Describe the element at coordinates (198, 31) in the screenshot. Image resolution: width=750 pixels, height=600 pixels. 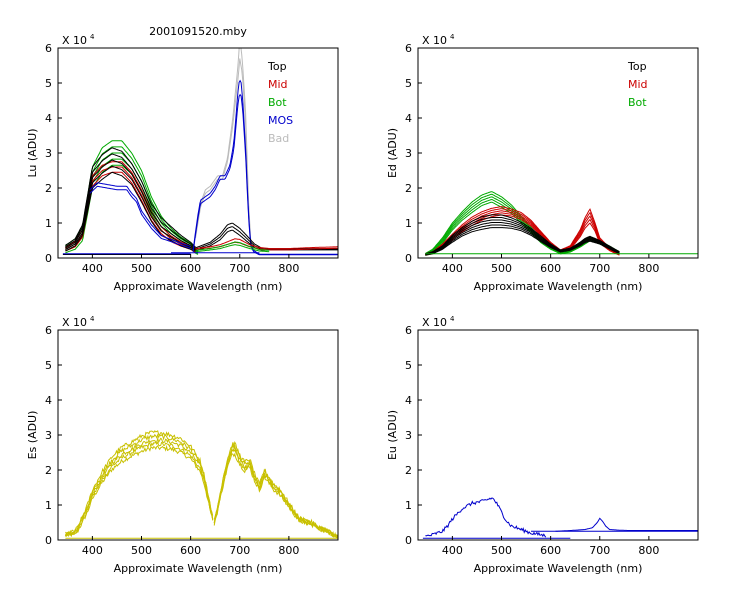
I see `figure-title: 2001091520.mby` at that location.